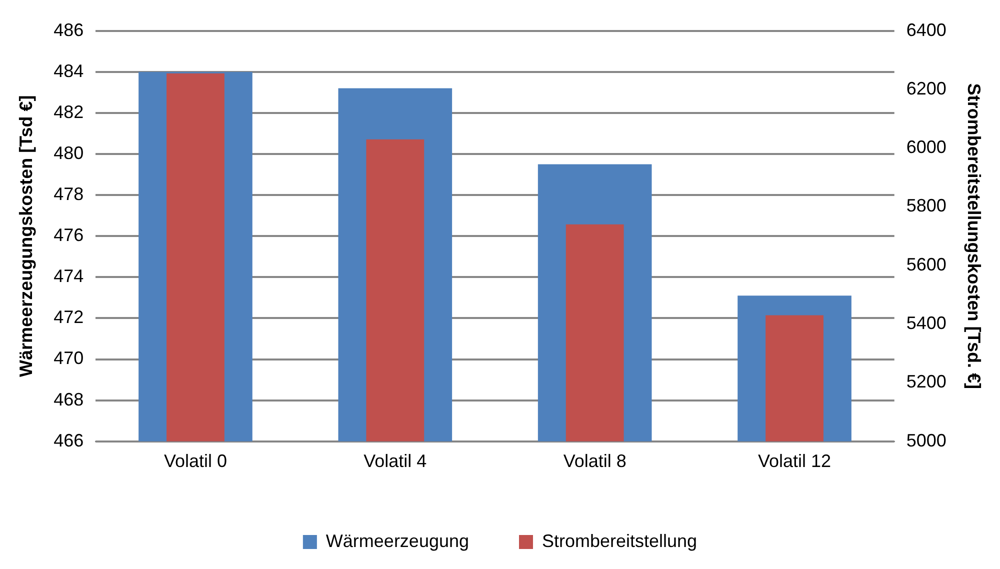 This screenshot has width=1000, height=569. Describe the element at coordinates (926, 323) in the screenshot. I see `y2-tick-label: 5400` at that location.